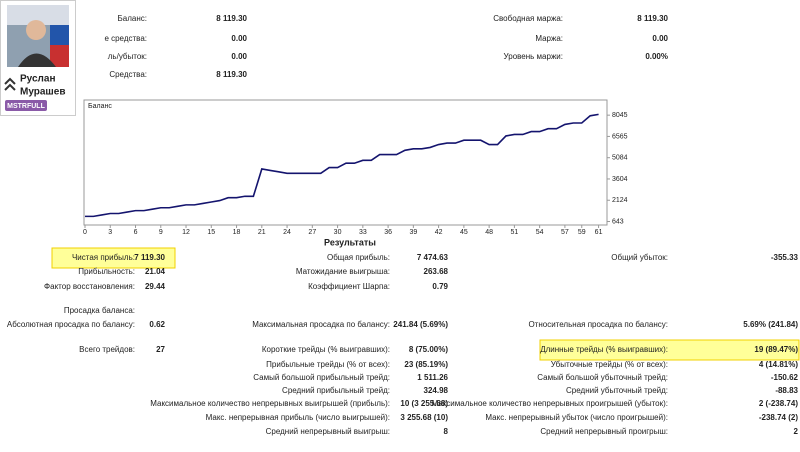 Image resolution: width=800 pixels, height=452 pixels. Describe the element at coordinates (565, 232) in the screenshot. I see `x-tick-label: 57` at that location.